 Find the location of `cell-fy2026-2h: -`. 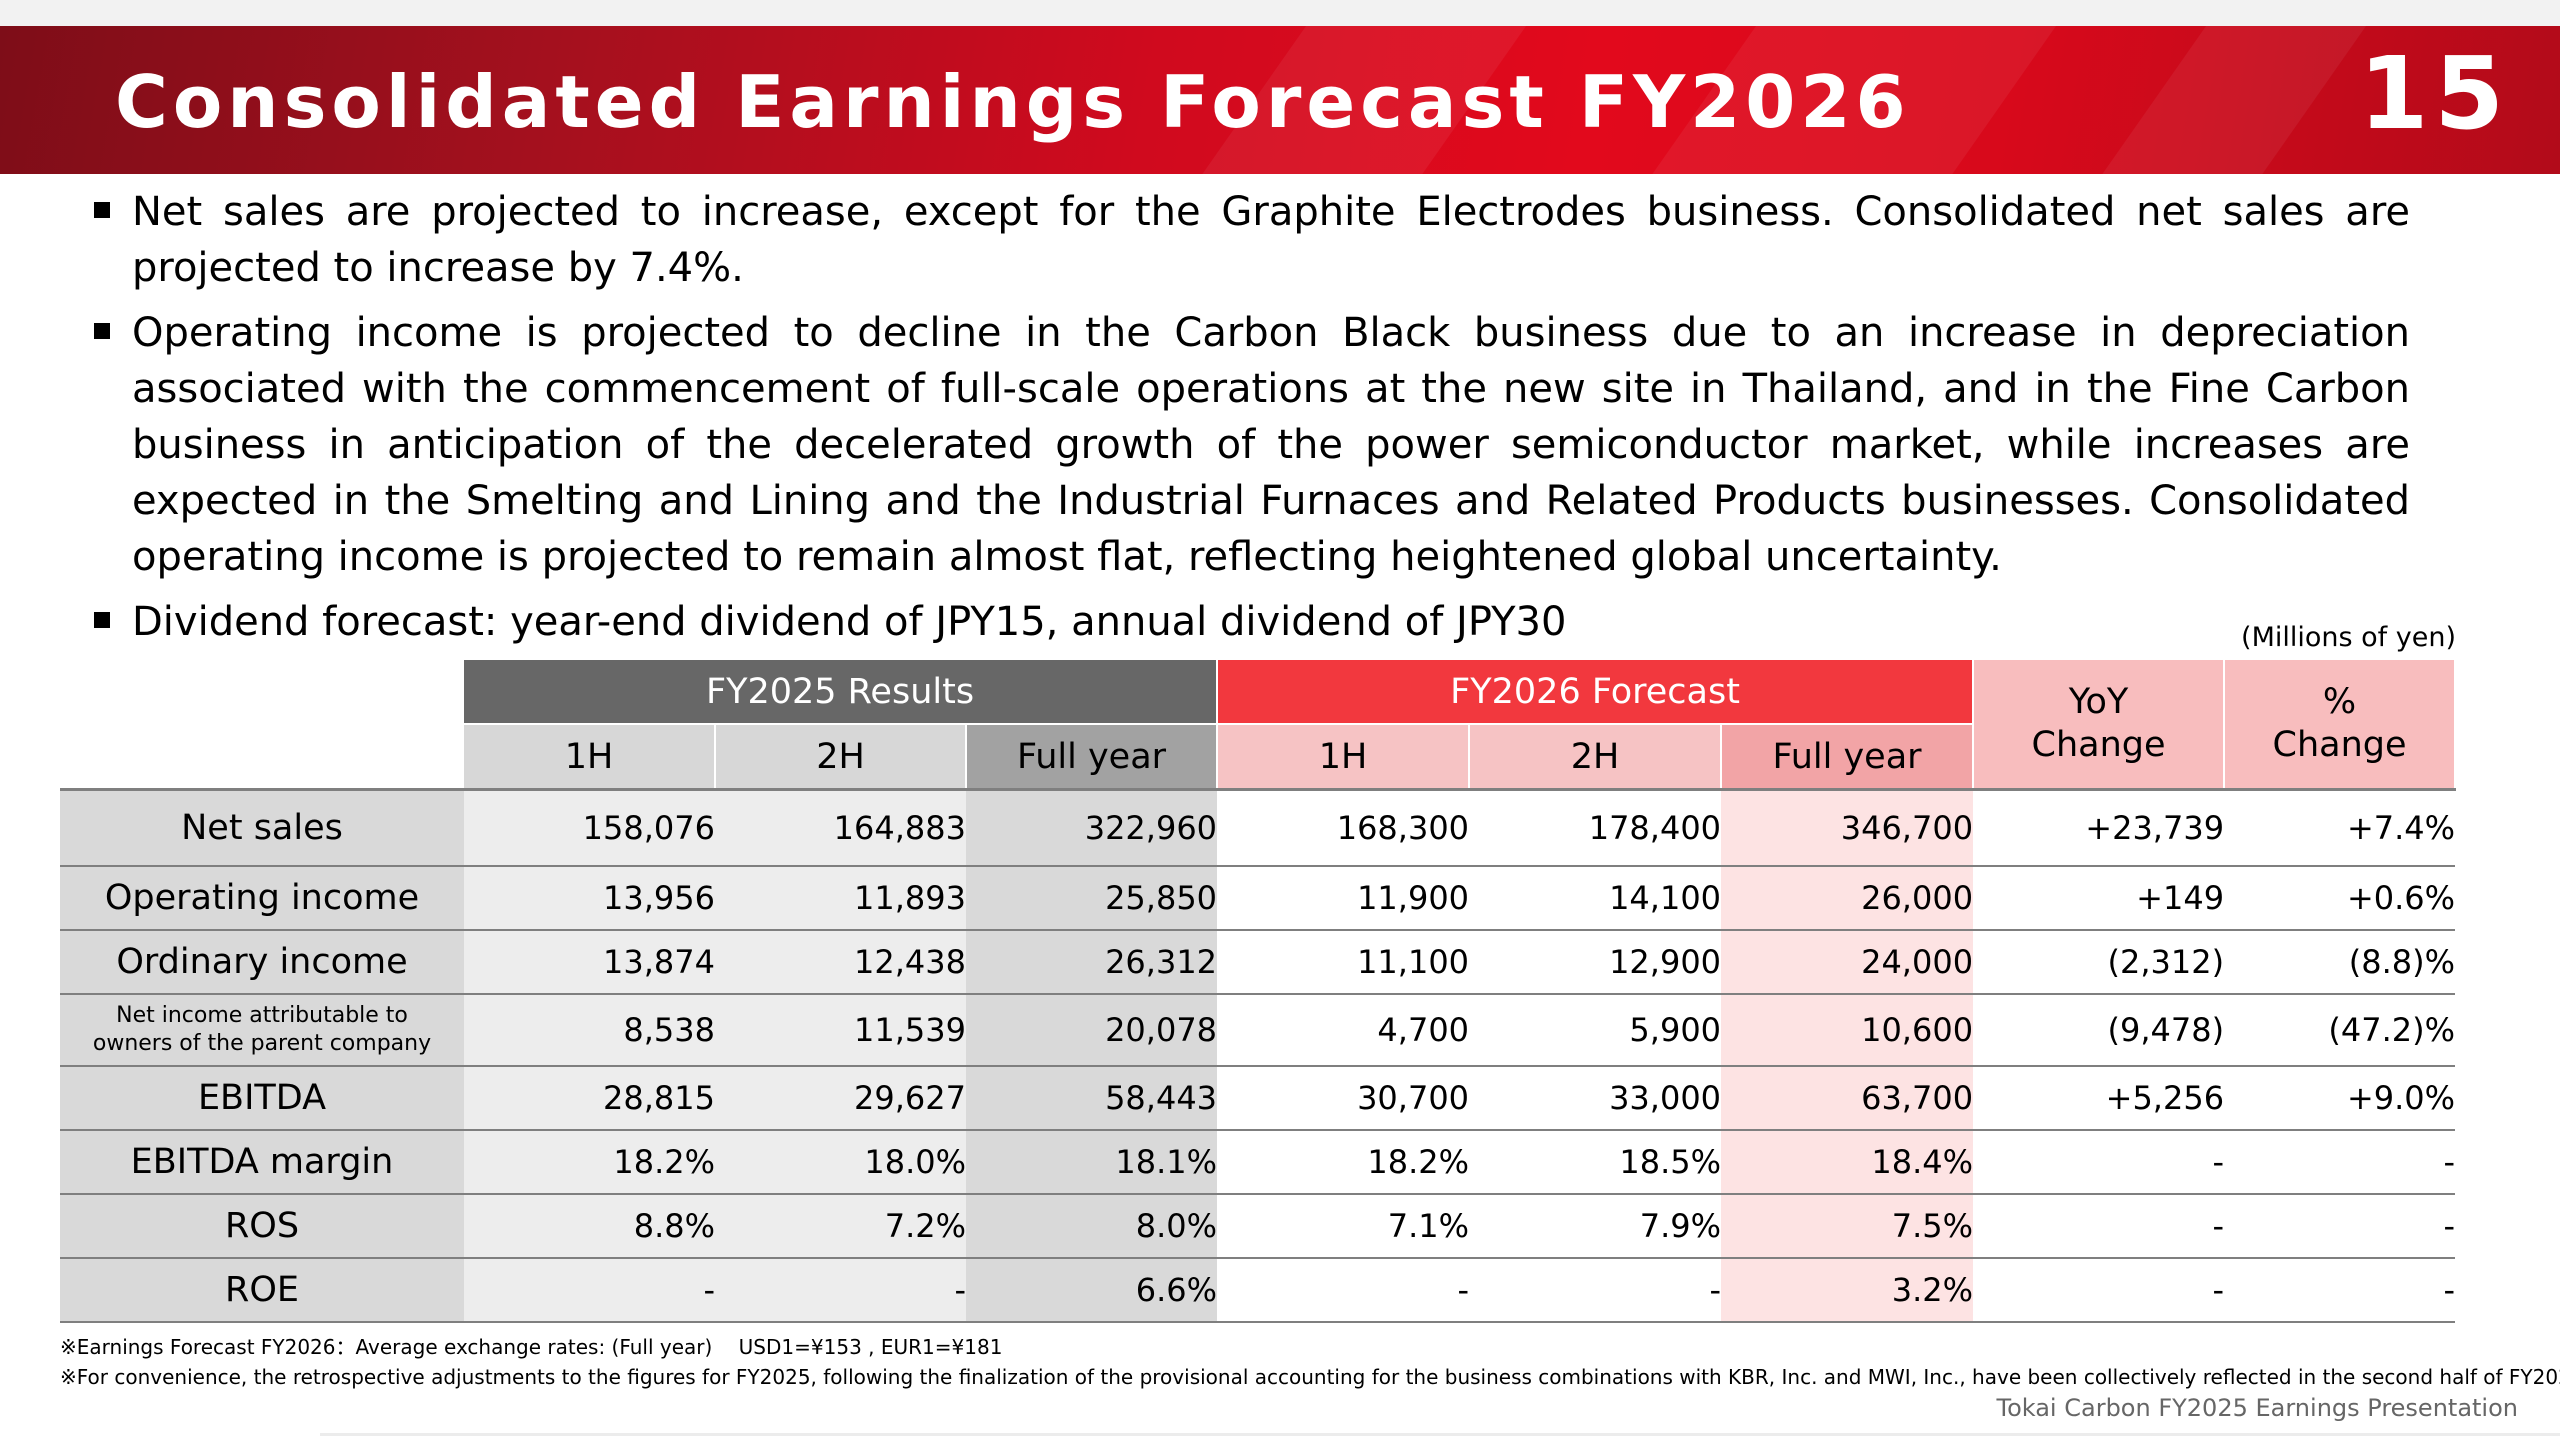

cell-fy2026-2h: - is located at coordinates (1595, 1290).